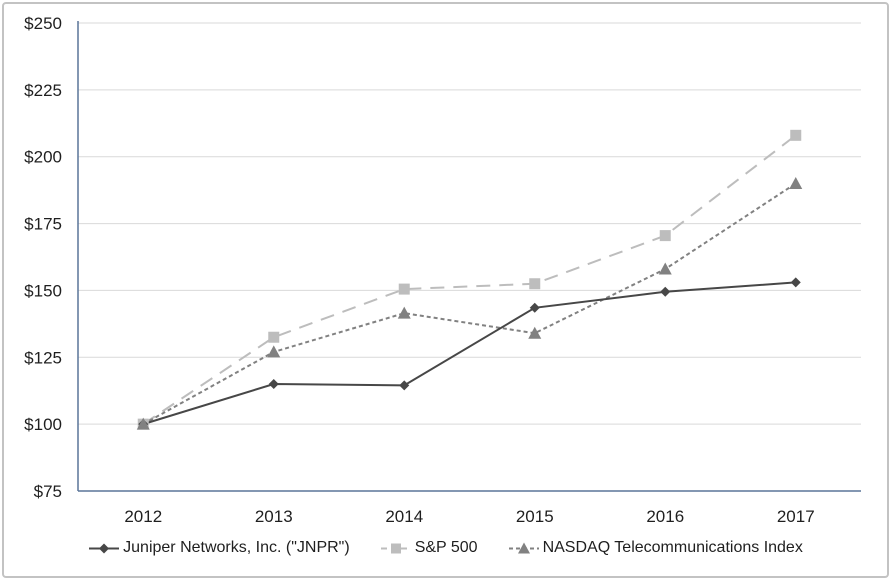  I want to click on y-axis-tick-label: $175, so click(43, 224).